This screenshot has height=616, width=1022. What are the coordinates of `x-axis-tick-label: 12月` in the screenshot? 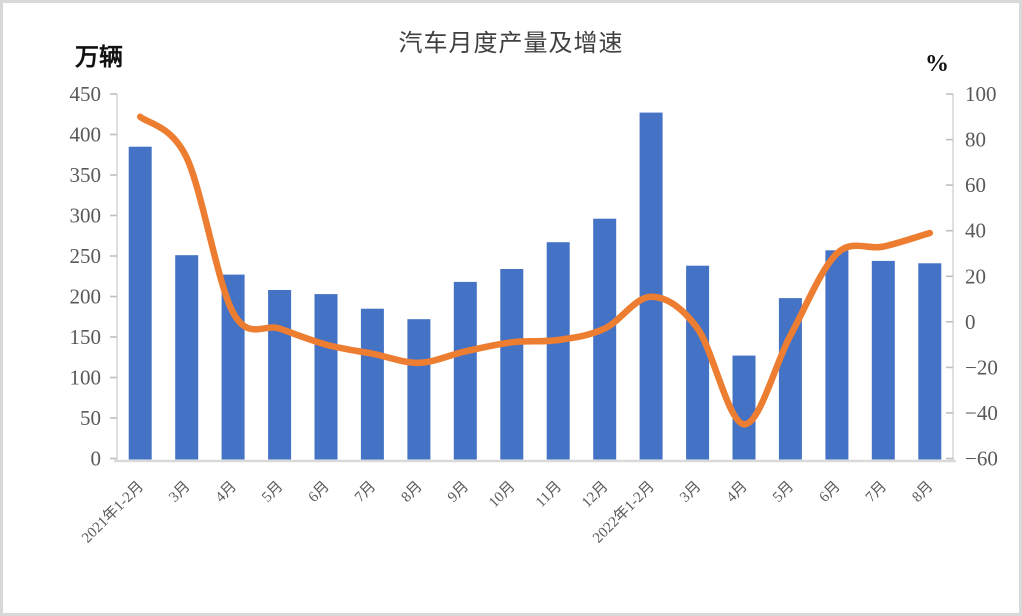 It's located at (595, 495).